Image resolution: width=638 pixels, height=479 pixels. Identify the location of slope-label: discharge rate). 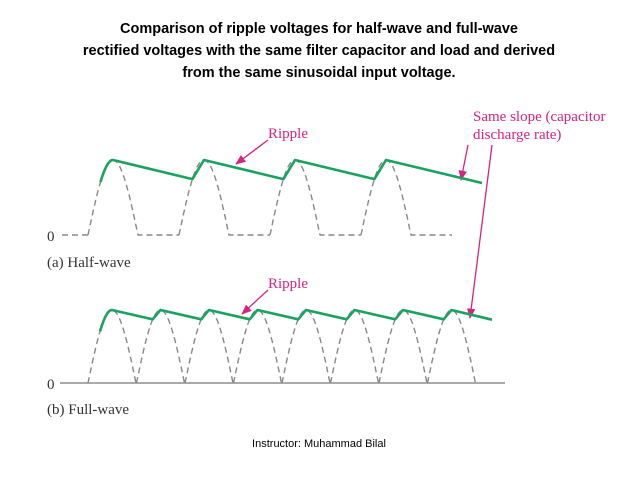
(517, 135).